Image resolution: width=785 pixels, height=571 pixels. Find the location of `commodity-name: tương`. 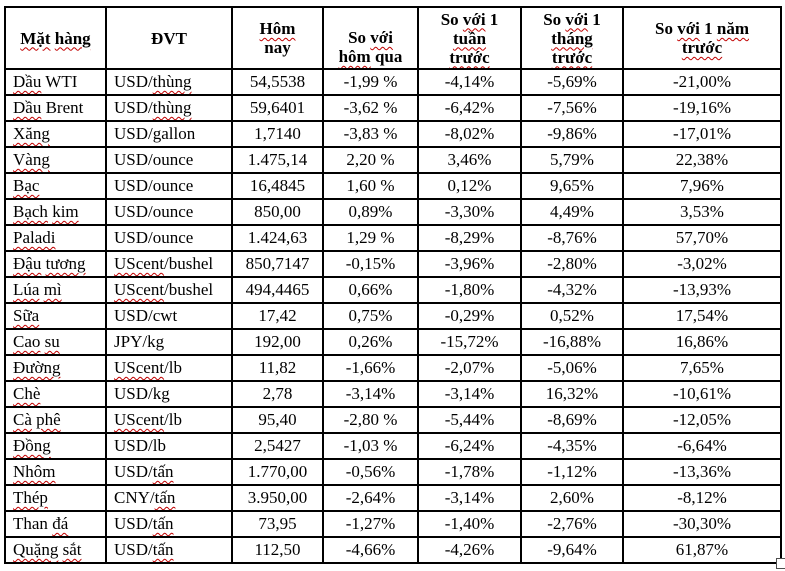

commodity-name: tương is located at coordinates (65, 263).